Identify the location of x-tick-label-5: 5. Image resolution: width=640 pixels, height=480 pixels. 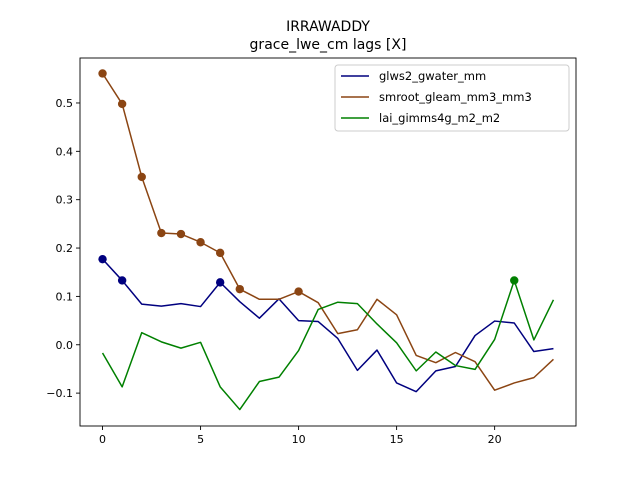
(200, 439).